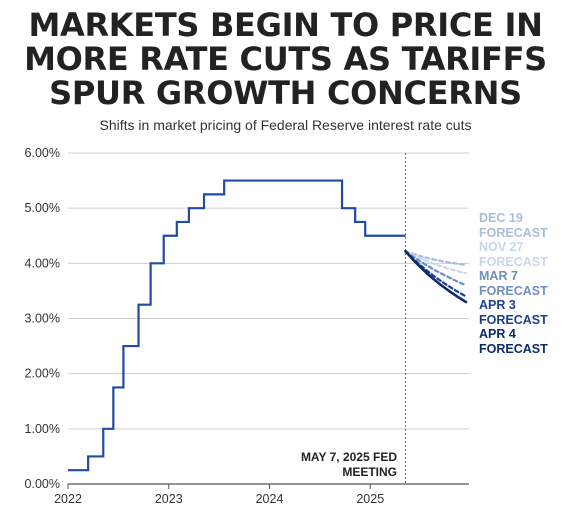 Image resolution: width=571 pixels, height=519 pixels. I want to click on title-line-3: SPUR GROWTH CONCERNS, so click(285, 93).